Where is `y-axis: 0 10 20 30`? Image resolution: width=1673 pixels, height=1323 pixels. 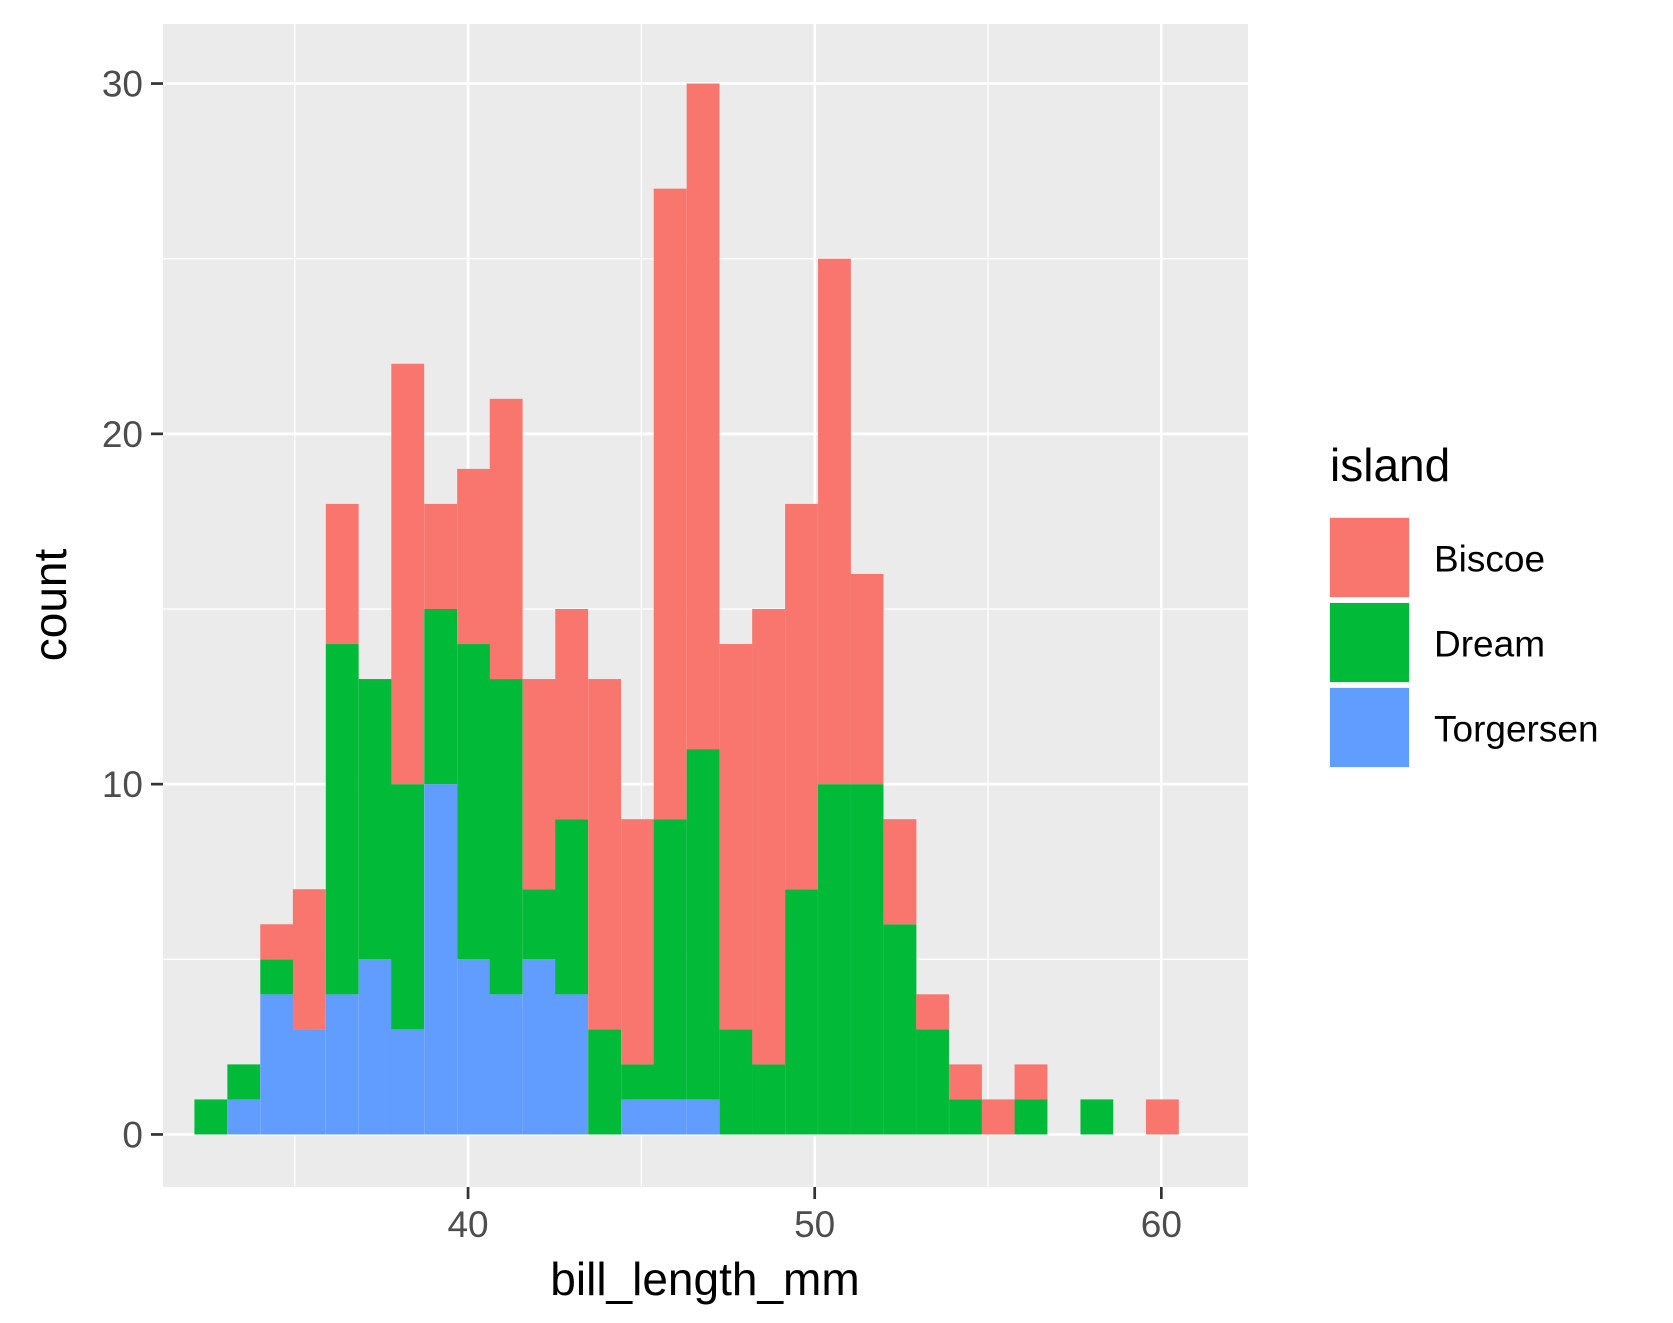 y-axis: 0 10 20 30 is located at coordinates (132, 609).